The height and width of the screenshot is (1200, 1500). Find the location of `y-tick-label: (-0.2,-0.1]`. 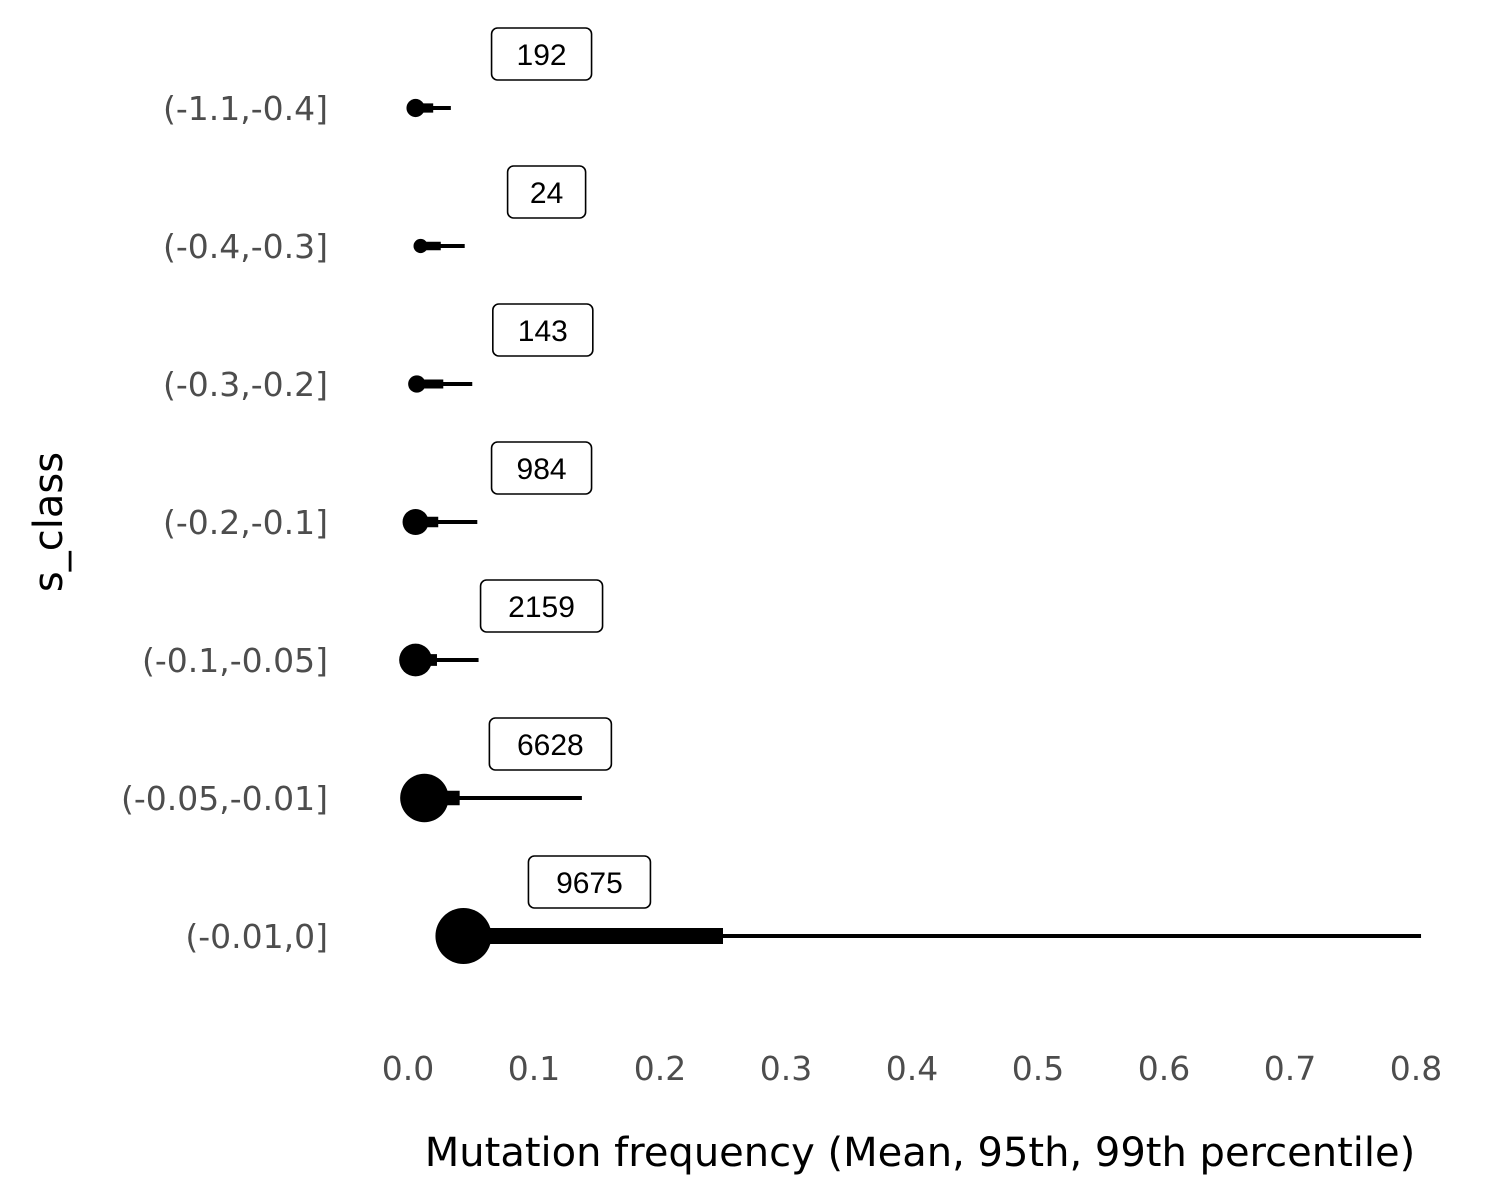

y-tick-label: (-0.2,-0.1] is located at coordinates (245, 522).